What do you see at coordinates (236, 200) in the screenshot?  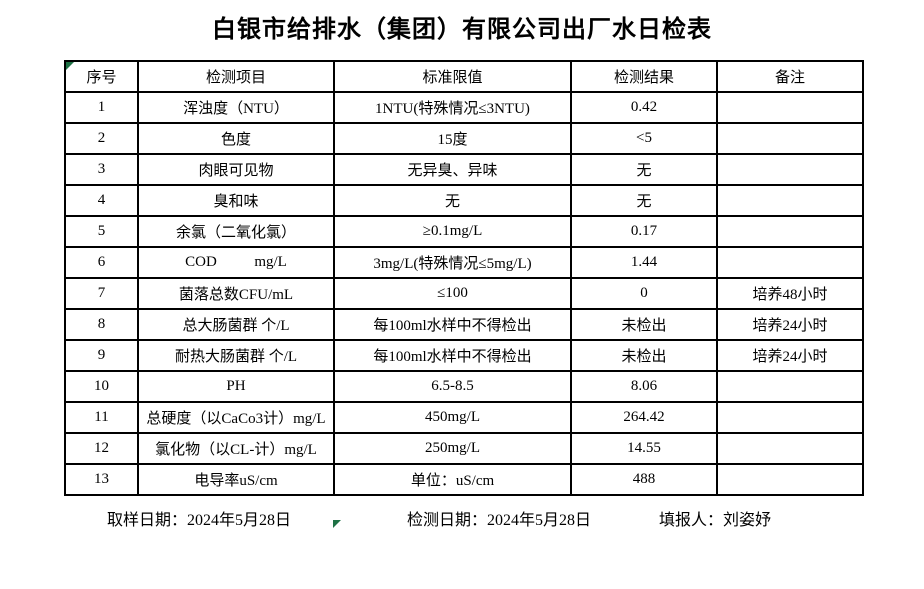 I see `cell-item: 臭和味` at bounding box center [236, 200].